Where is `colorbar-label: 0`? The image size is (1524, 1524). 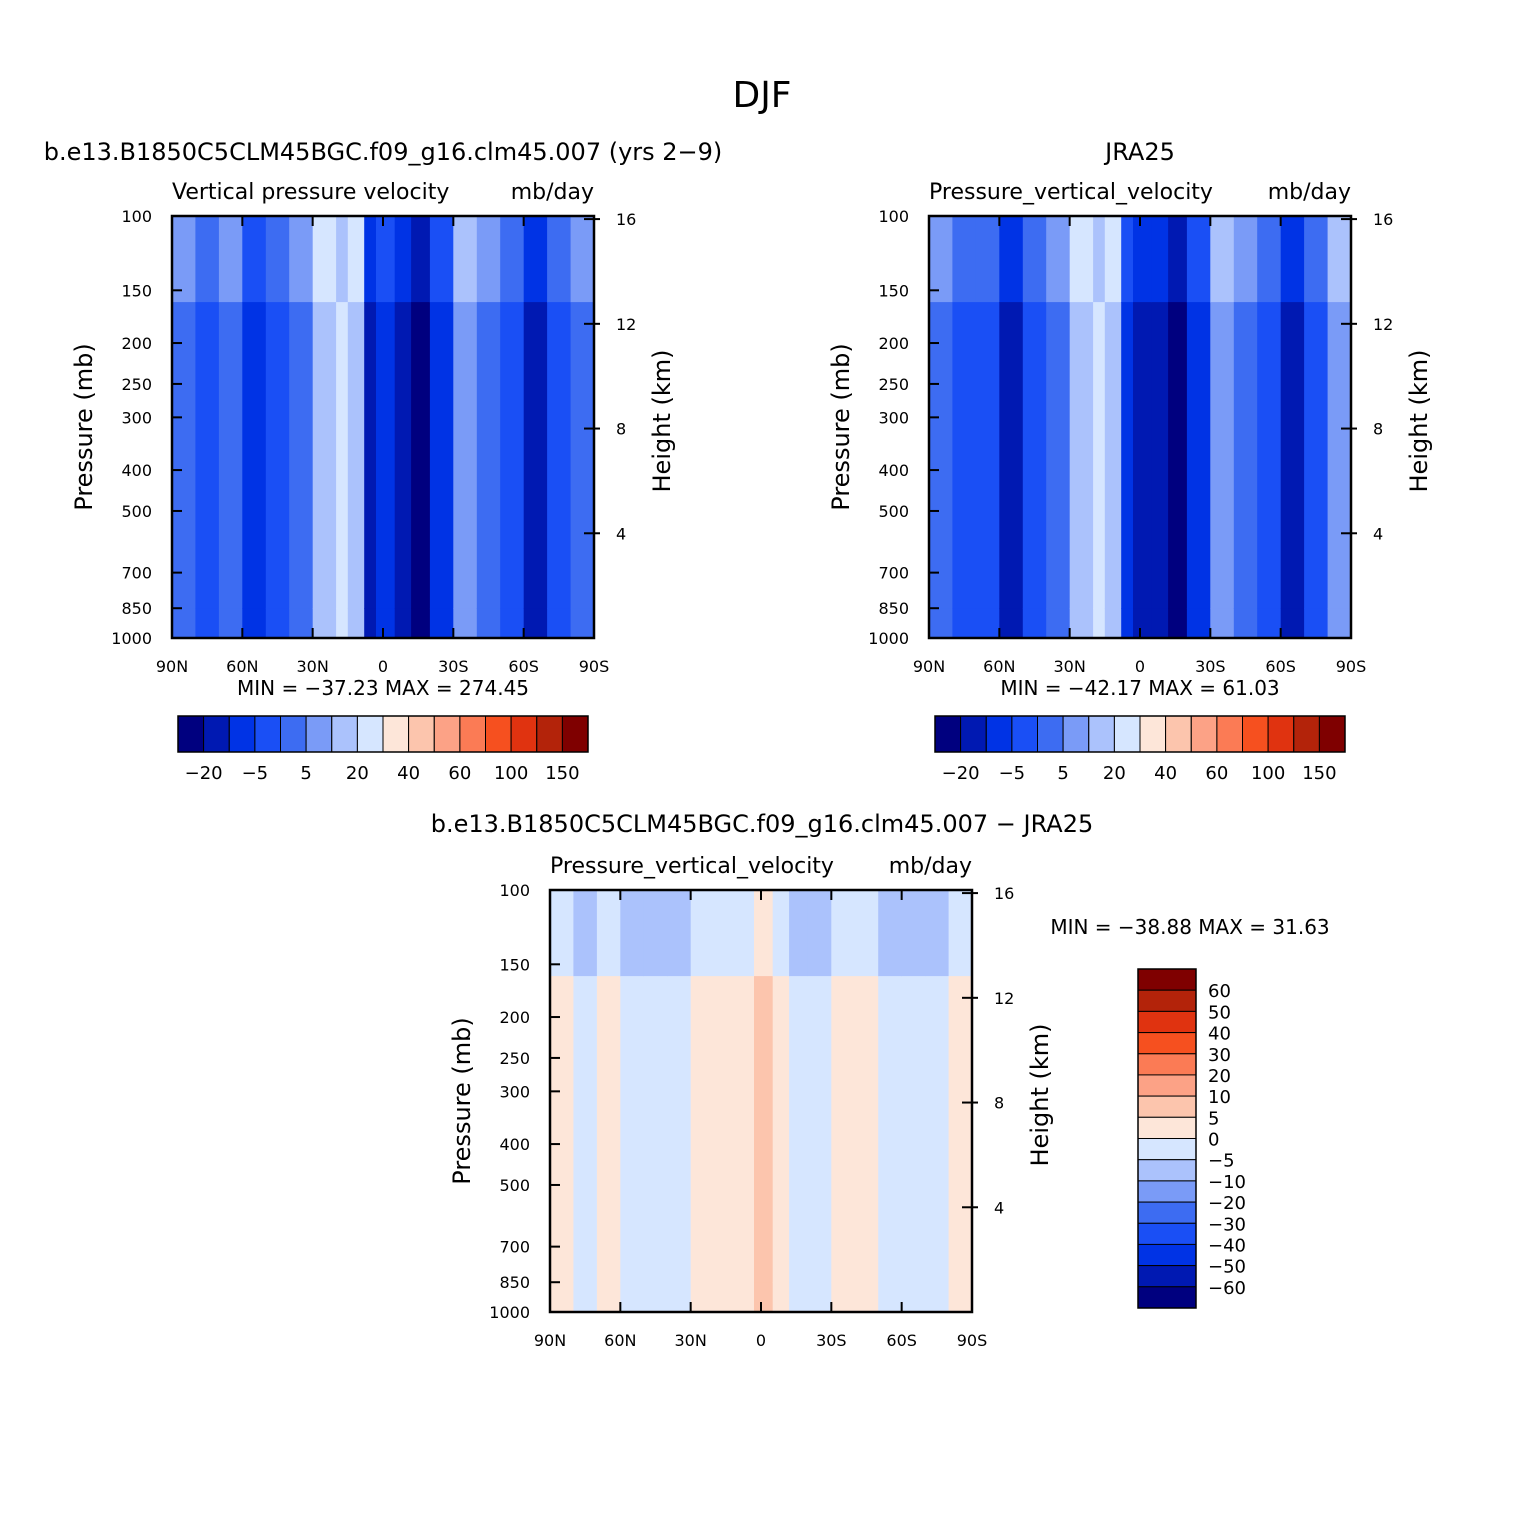
colorbar-label: 0 is located at coordinates (1213, 1140).